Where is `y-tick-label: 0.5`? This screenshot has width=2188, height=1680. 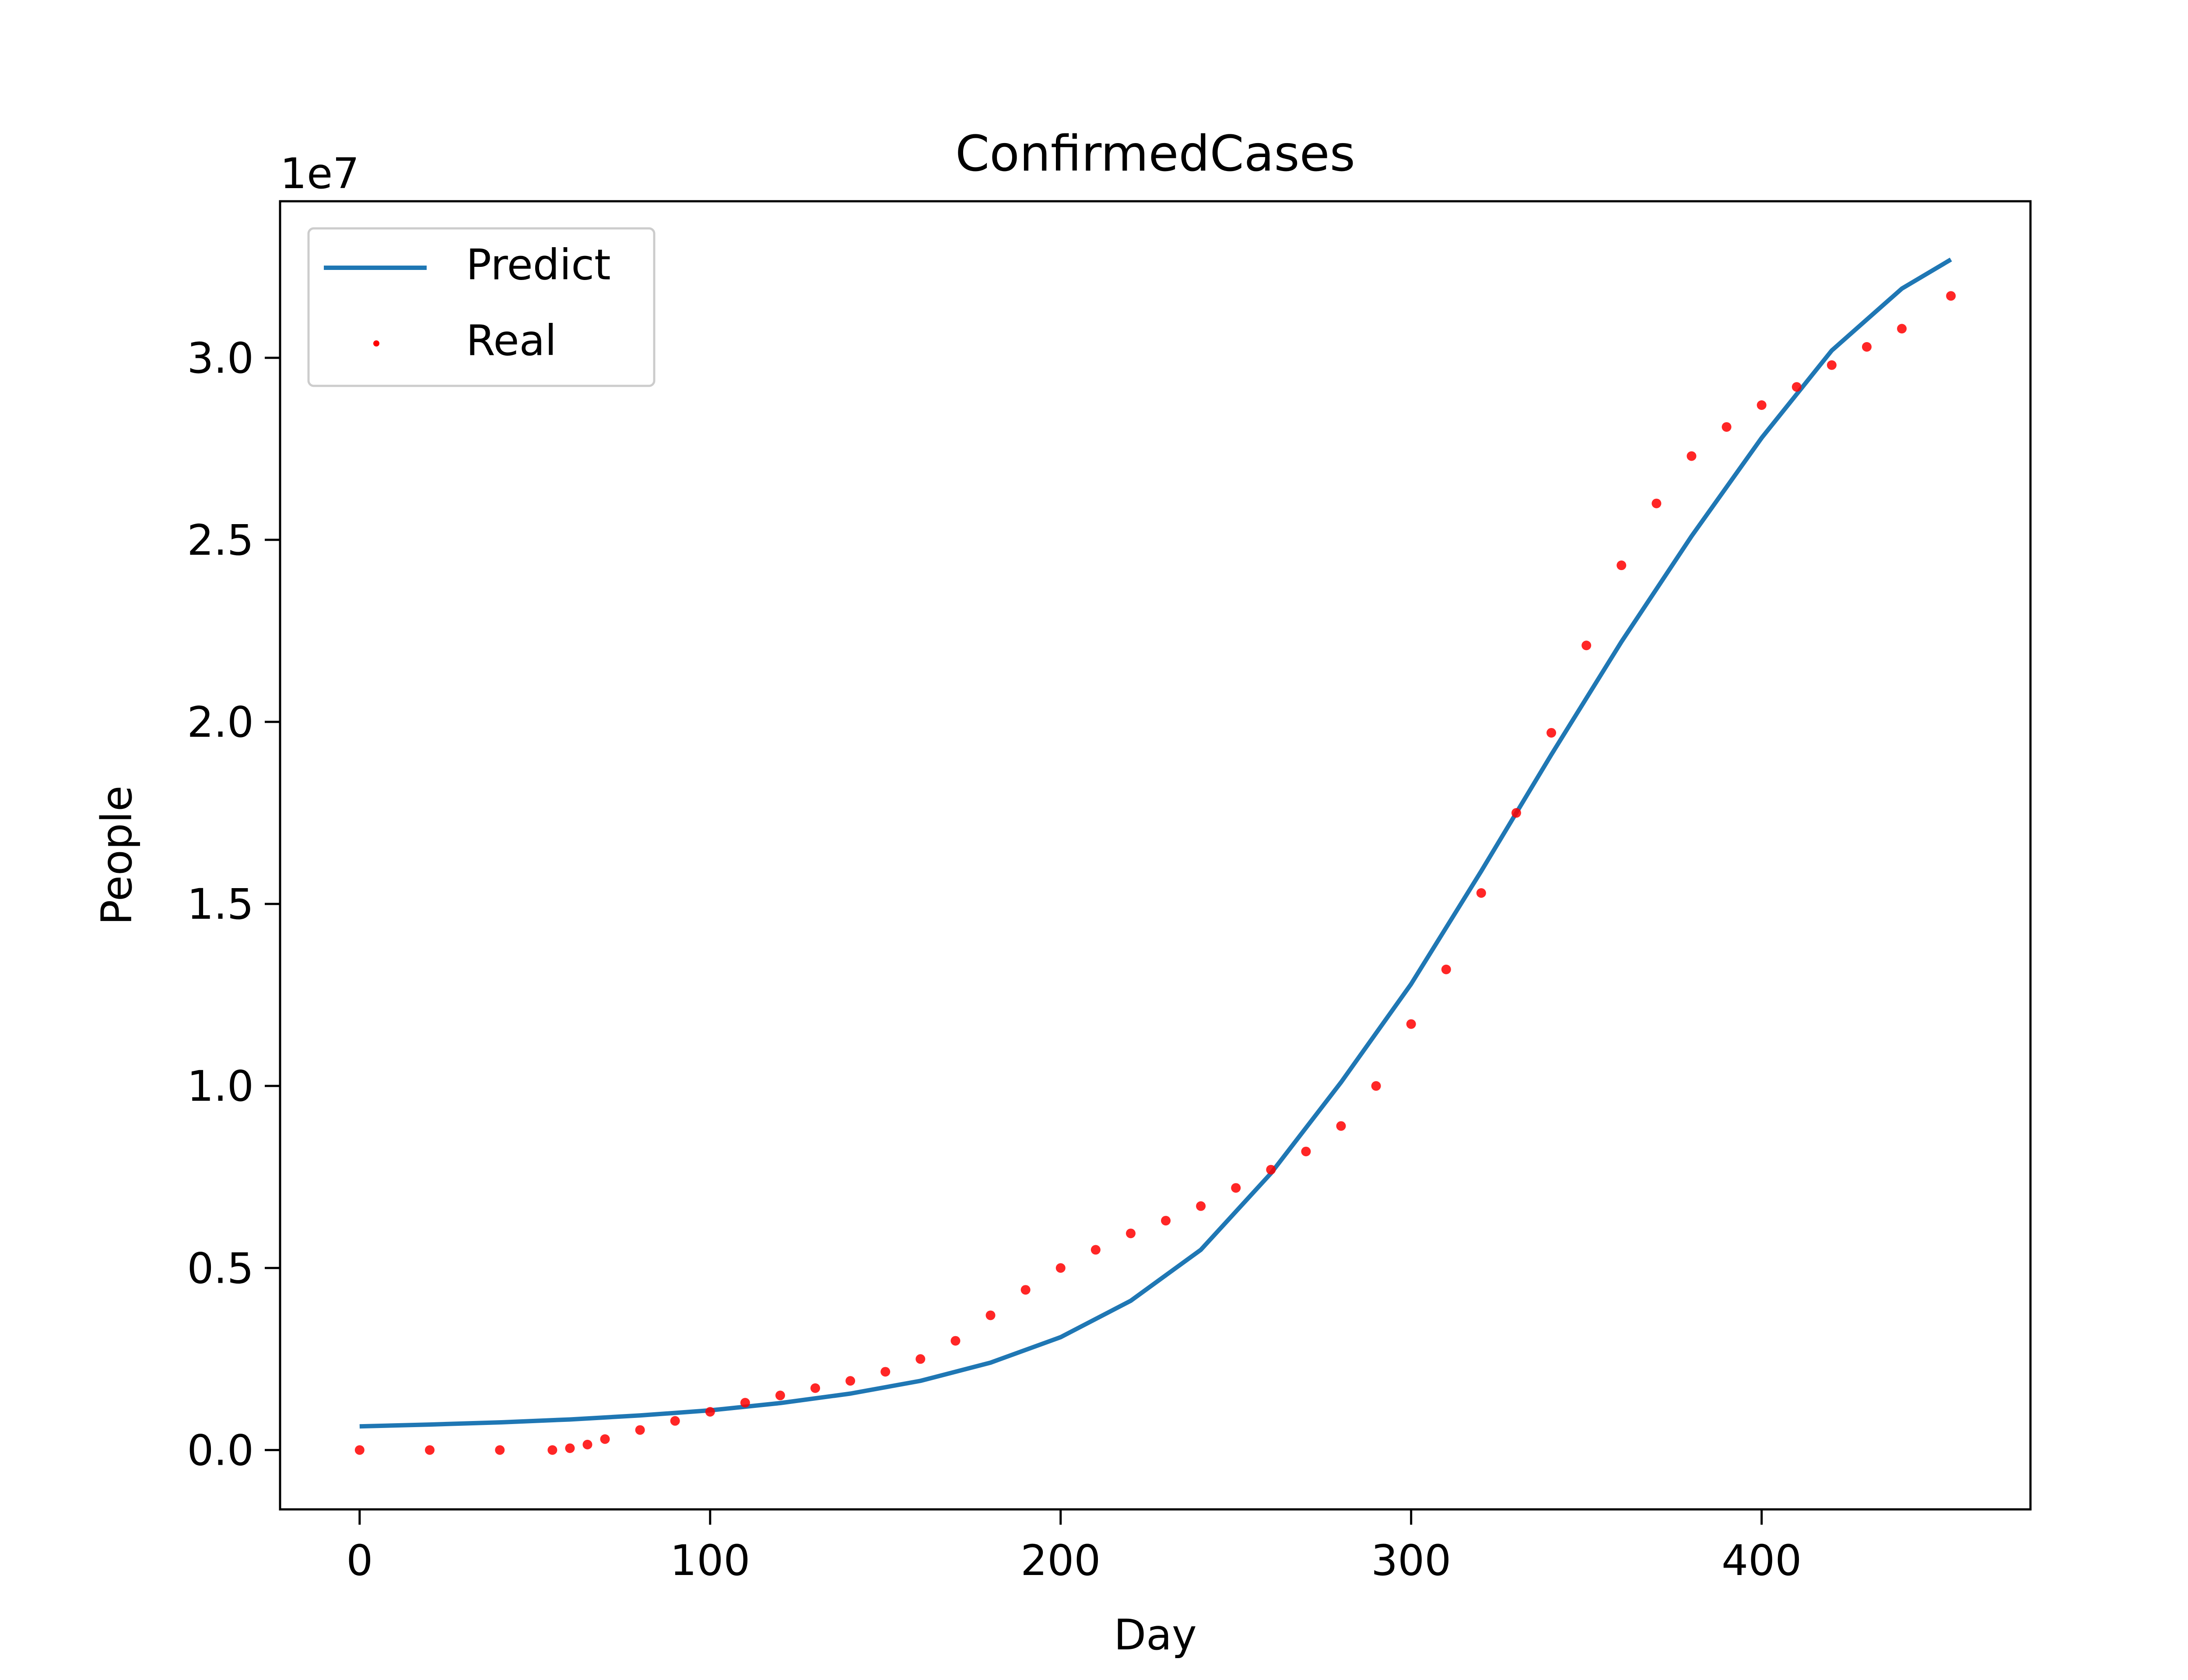 y-tick-label: 0.5 is located at coordinates (221, 1268).